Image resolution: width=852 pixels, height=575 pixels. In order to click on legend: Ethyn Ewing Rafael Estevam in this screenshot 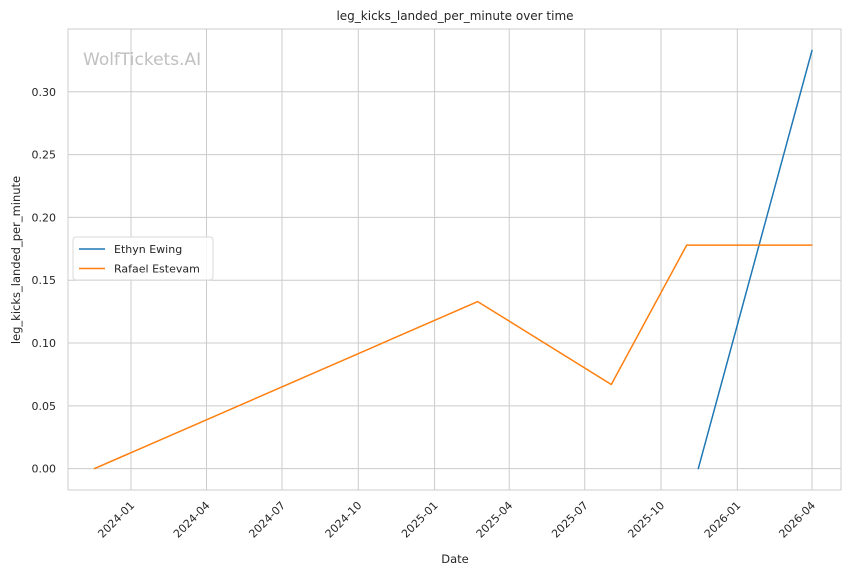, I will do `click(143, 258)`.